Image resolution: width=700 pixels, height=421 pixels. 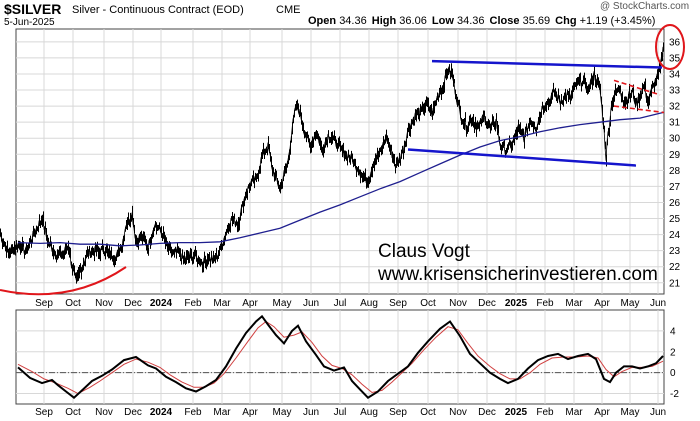 I want to click on price-ytick-label: 25, so click(x=675, y=219).